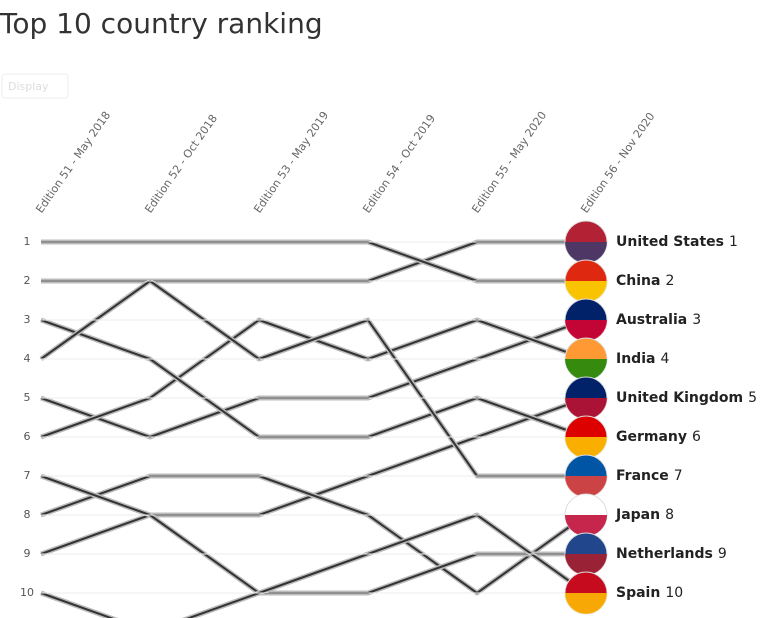 Image resolution: width=761 pixels, height=618 pixels. What do you see at coordinates (27, 319) in the screenshot?
I see `y-tick-label: 3` at bounding box center [27, 319].